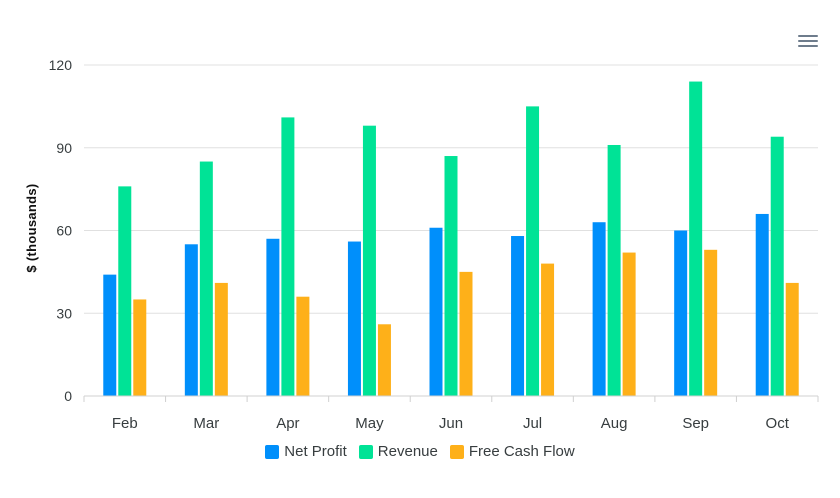 The width and height of the screenshot is (840, 498). I want to click on hamburger-menu-icon, so click(808, 43).